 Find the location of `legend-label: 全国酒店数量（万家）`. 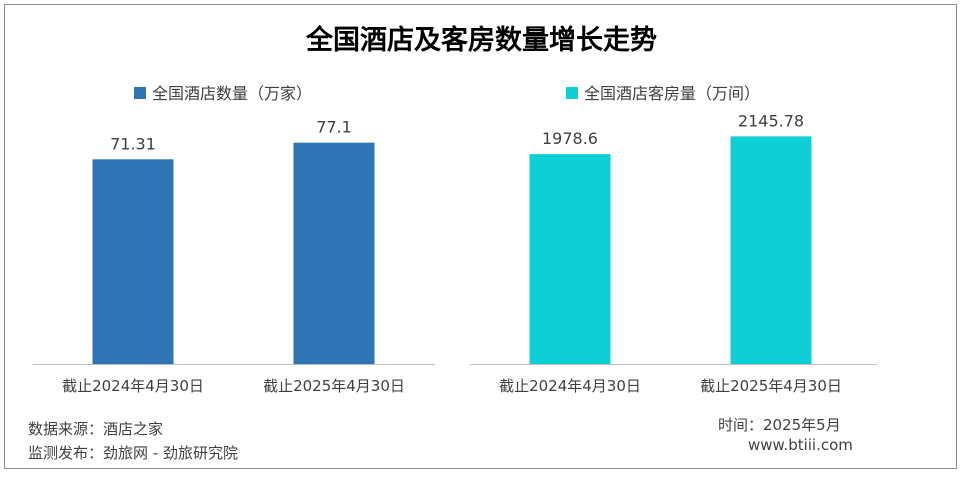

legend-label: 全国酒店数量（万家） is located at coordinates (232, 93).